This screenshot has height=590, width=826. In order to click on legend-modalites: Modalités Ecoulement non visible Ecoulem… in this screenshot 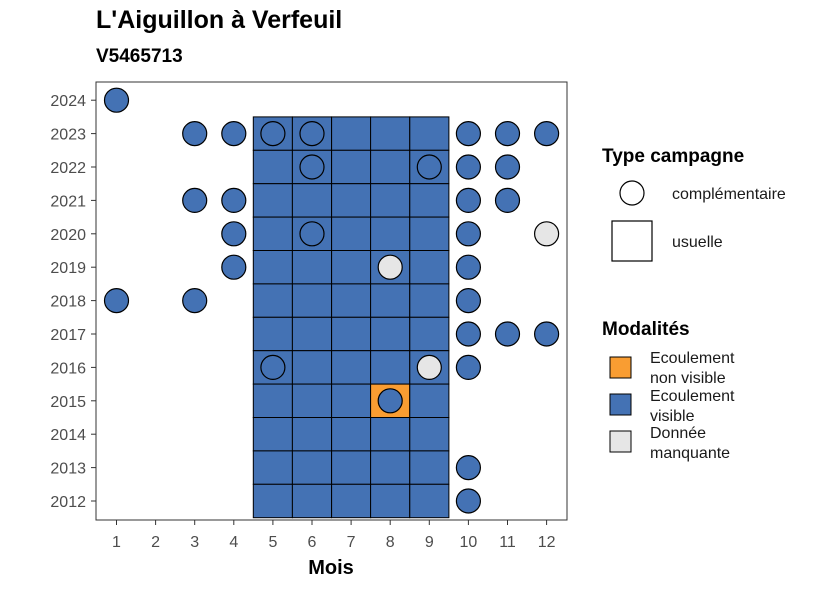, I will do `click(668, 390)`.